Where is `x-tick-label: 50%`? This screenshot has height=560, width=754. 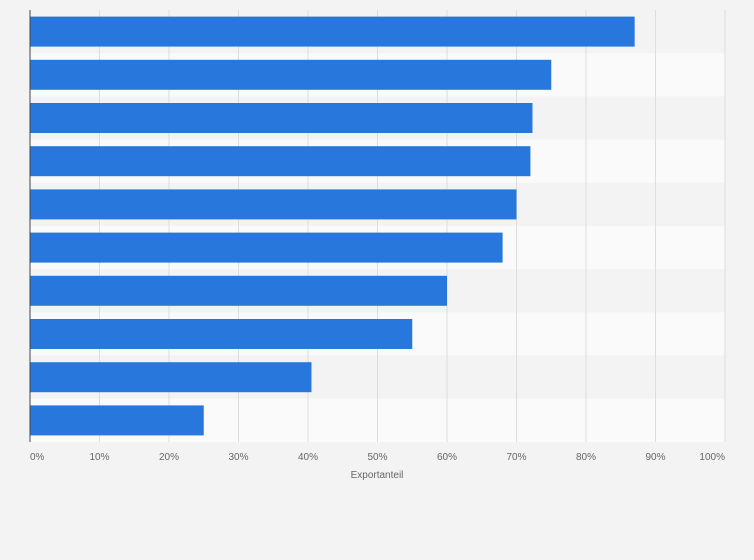 x-tick-label: 50% is located at coordinates (377, 457).